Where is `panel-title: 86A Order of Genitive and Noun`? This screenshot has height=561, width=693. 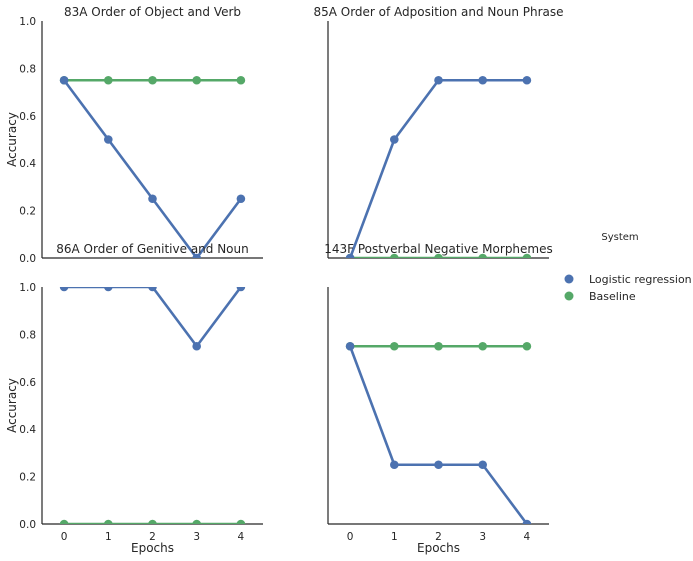 panel-title: 86A Order of Genitive and Noun is located at coordinates (152, 249).